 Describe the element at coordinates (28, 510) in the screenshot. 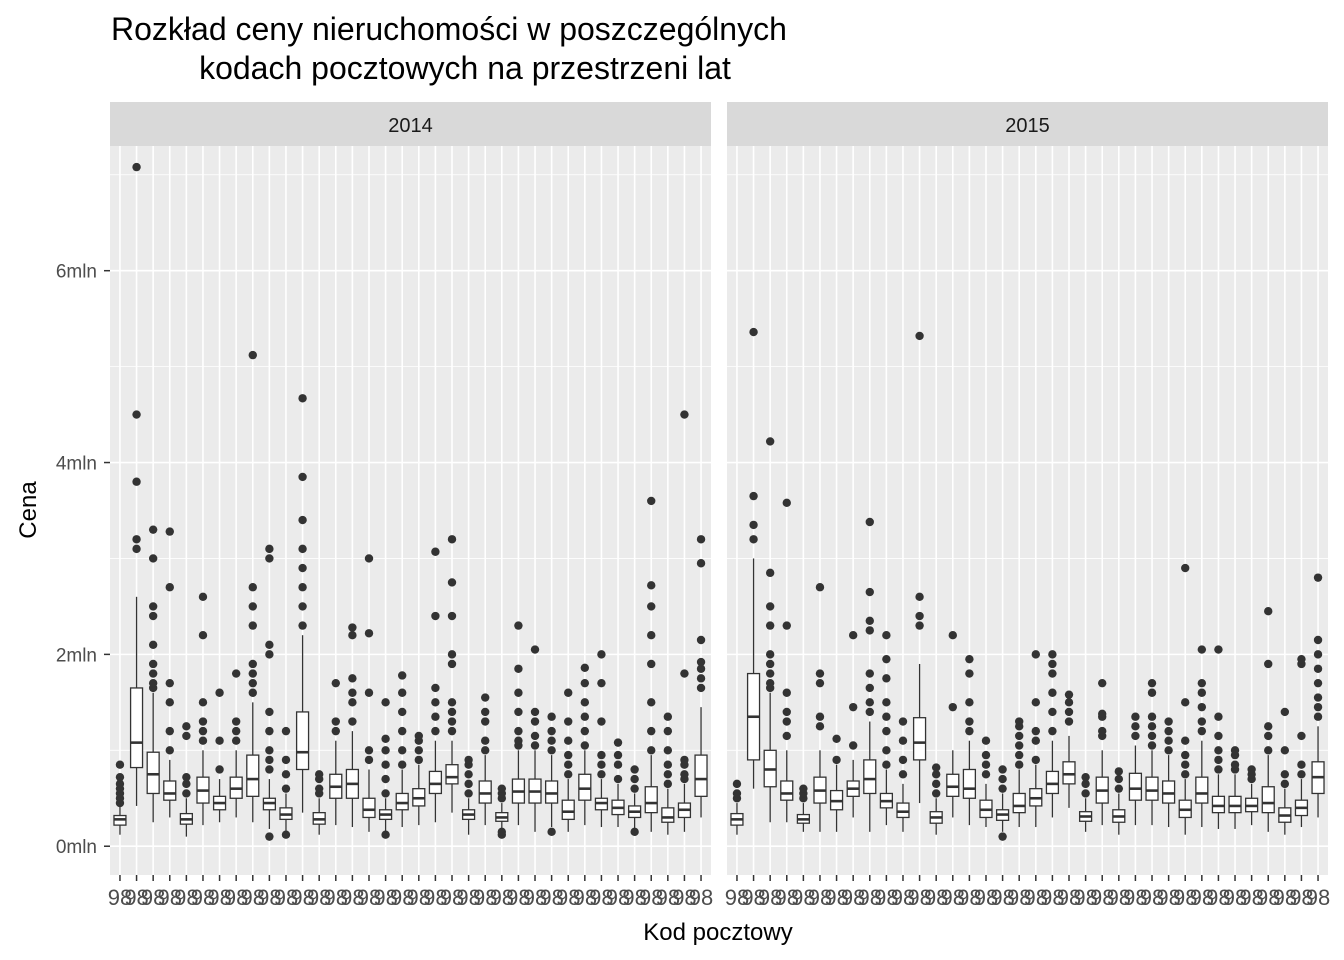

I see `y-axis-title: Cena` at that location.